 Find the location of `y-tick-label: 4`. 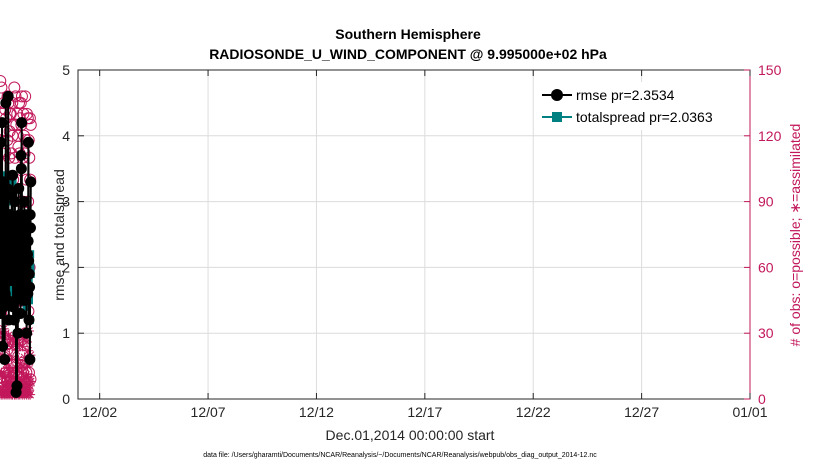

y-tick-label: 4 is located at coordinates (66, 136).